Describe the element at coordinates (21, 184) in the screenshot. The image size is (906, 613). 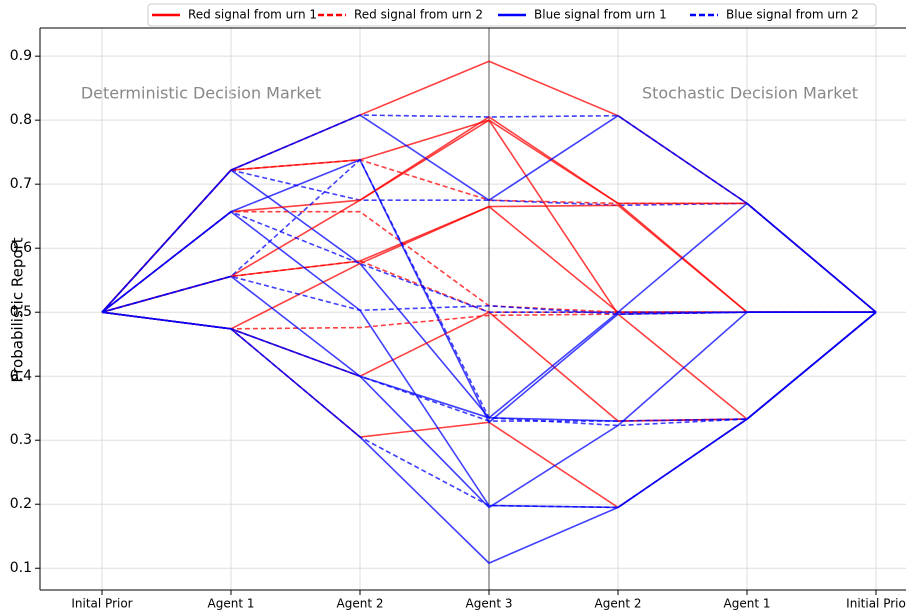
I see `y-tick-label: 0.7` at that location.